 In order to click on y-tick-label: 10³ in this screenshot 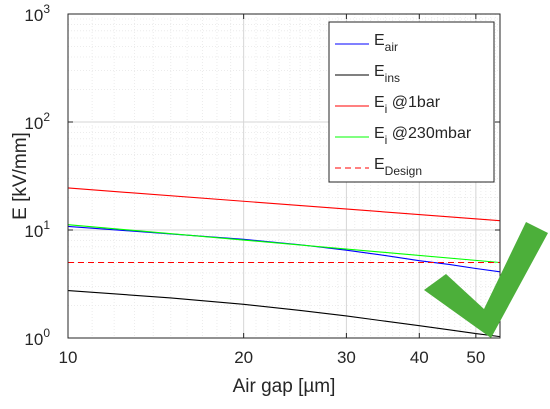, I will do `click(37, 13)`.